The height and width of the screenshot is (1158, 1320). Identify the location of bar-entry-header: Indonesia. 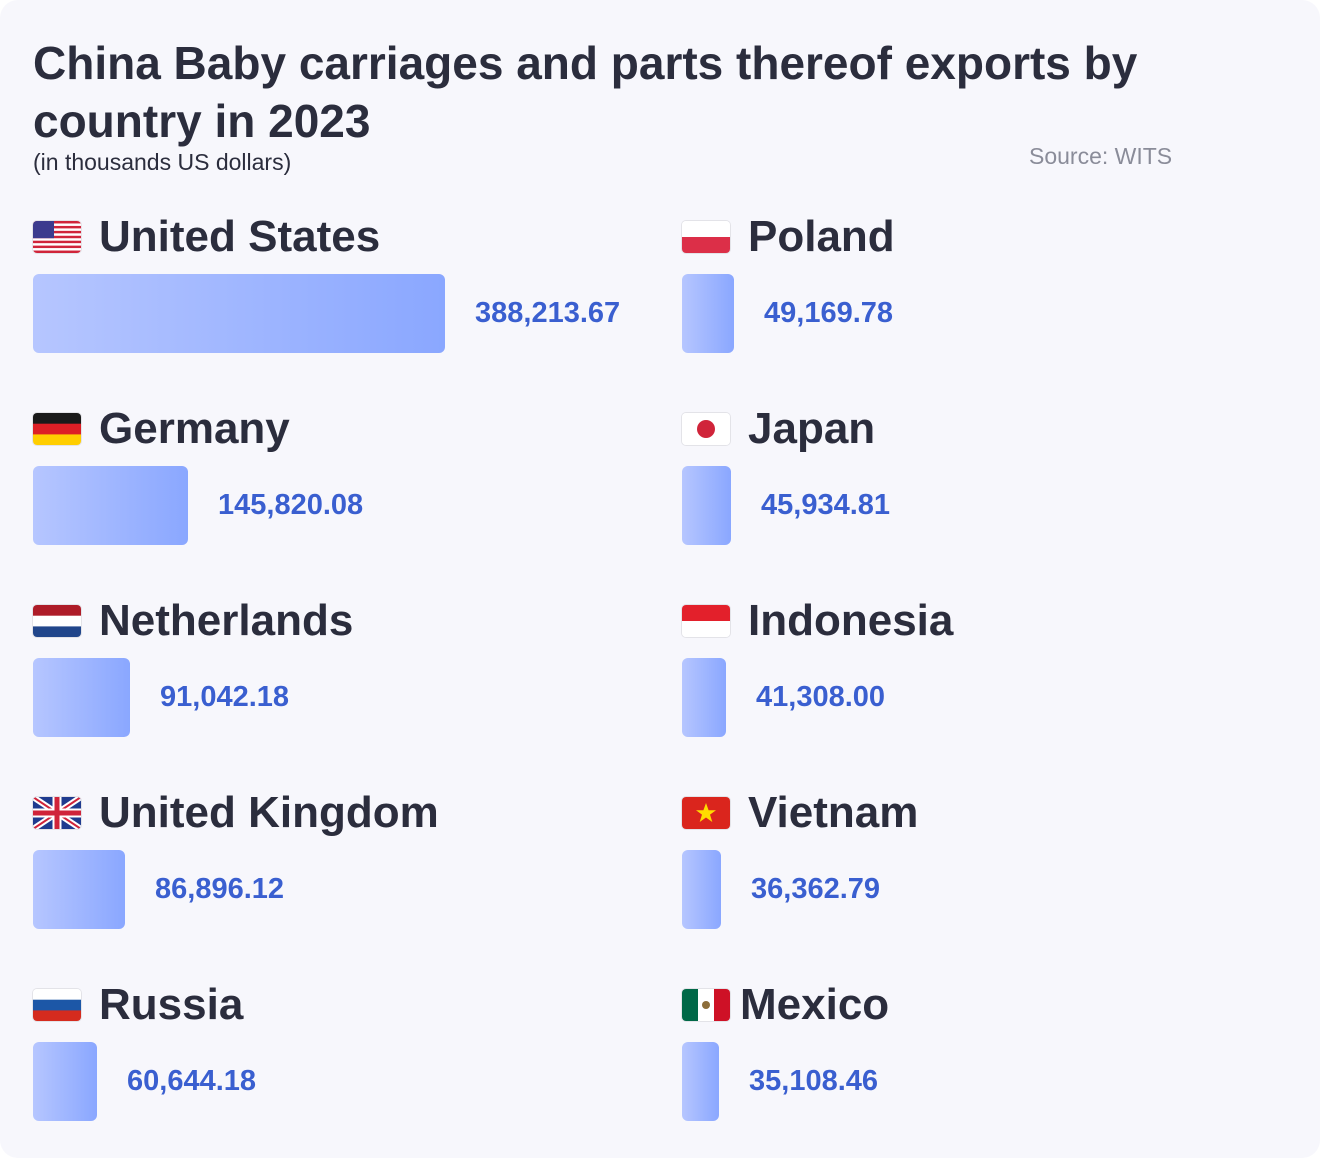
(817, 621).